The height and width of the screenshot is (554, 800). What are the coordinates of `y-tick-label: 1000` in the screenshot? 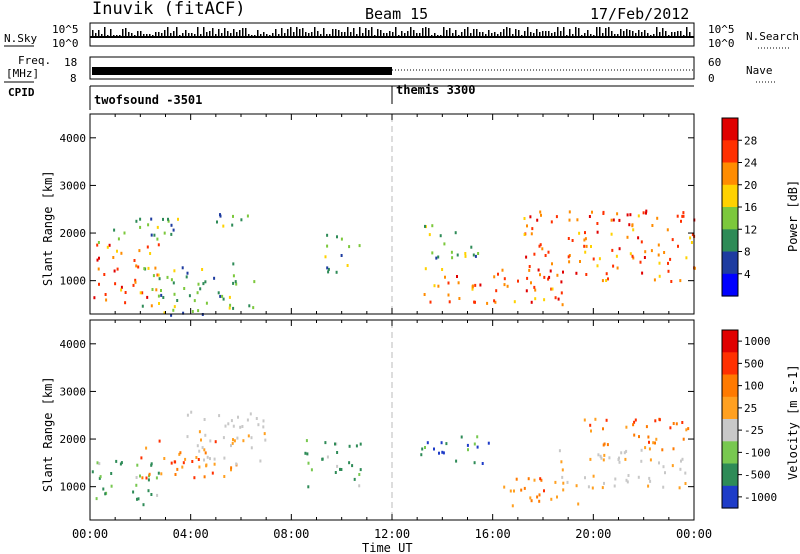 It's located at (73, 281).